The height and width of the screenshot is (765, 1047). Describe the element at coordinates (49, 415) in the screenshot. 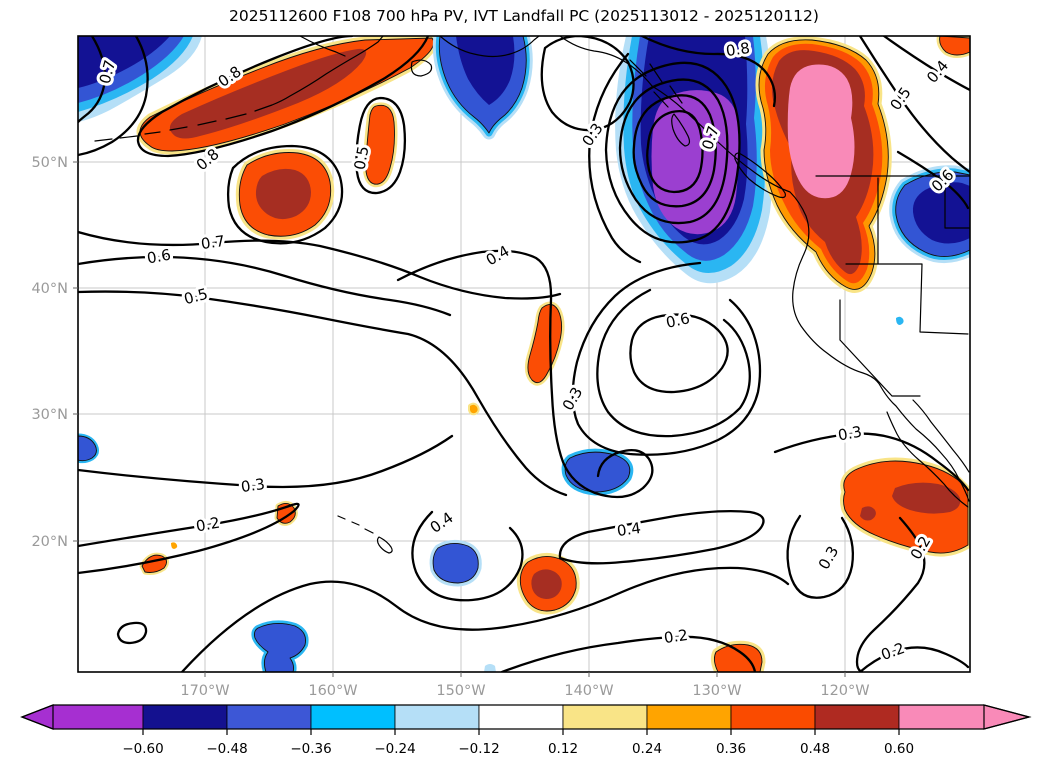

I see `latitude-tick-label: 30°N` at that location.